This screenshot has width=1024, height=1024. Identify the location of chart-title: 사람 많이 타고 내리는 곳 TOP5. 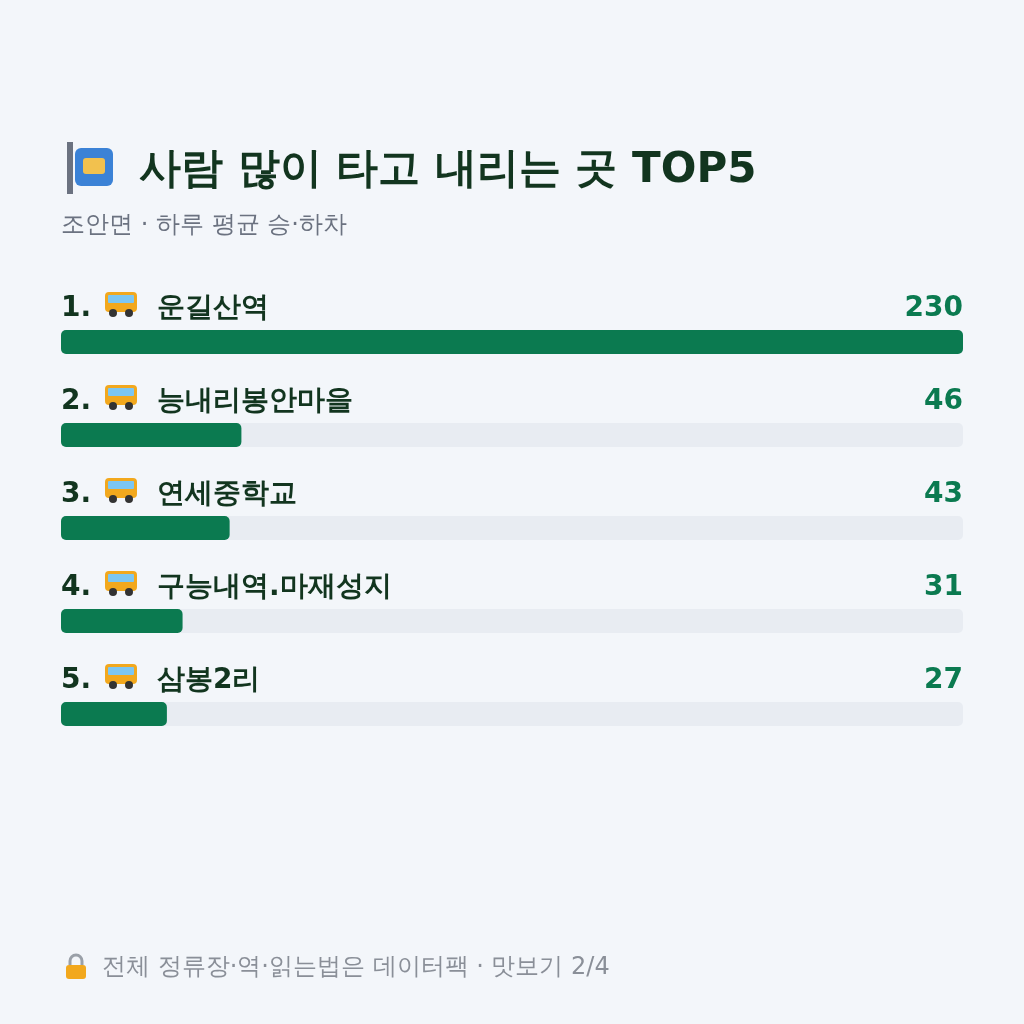
(448, 168).